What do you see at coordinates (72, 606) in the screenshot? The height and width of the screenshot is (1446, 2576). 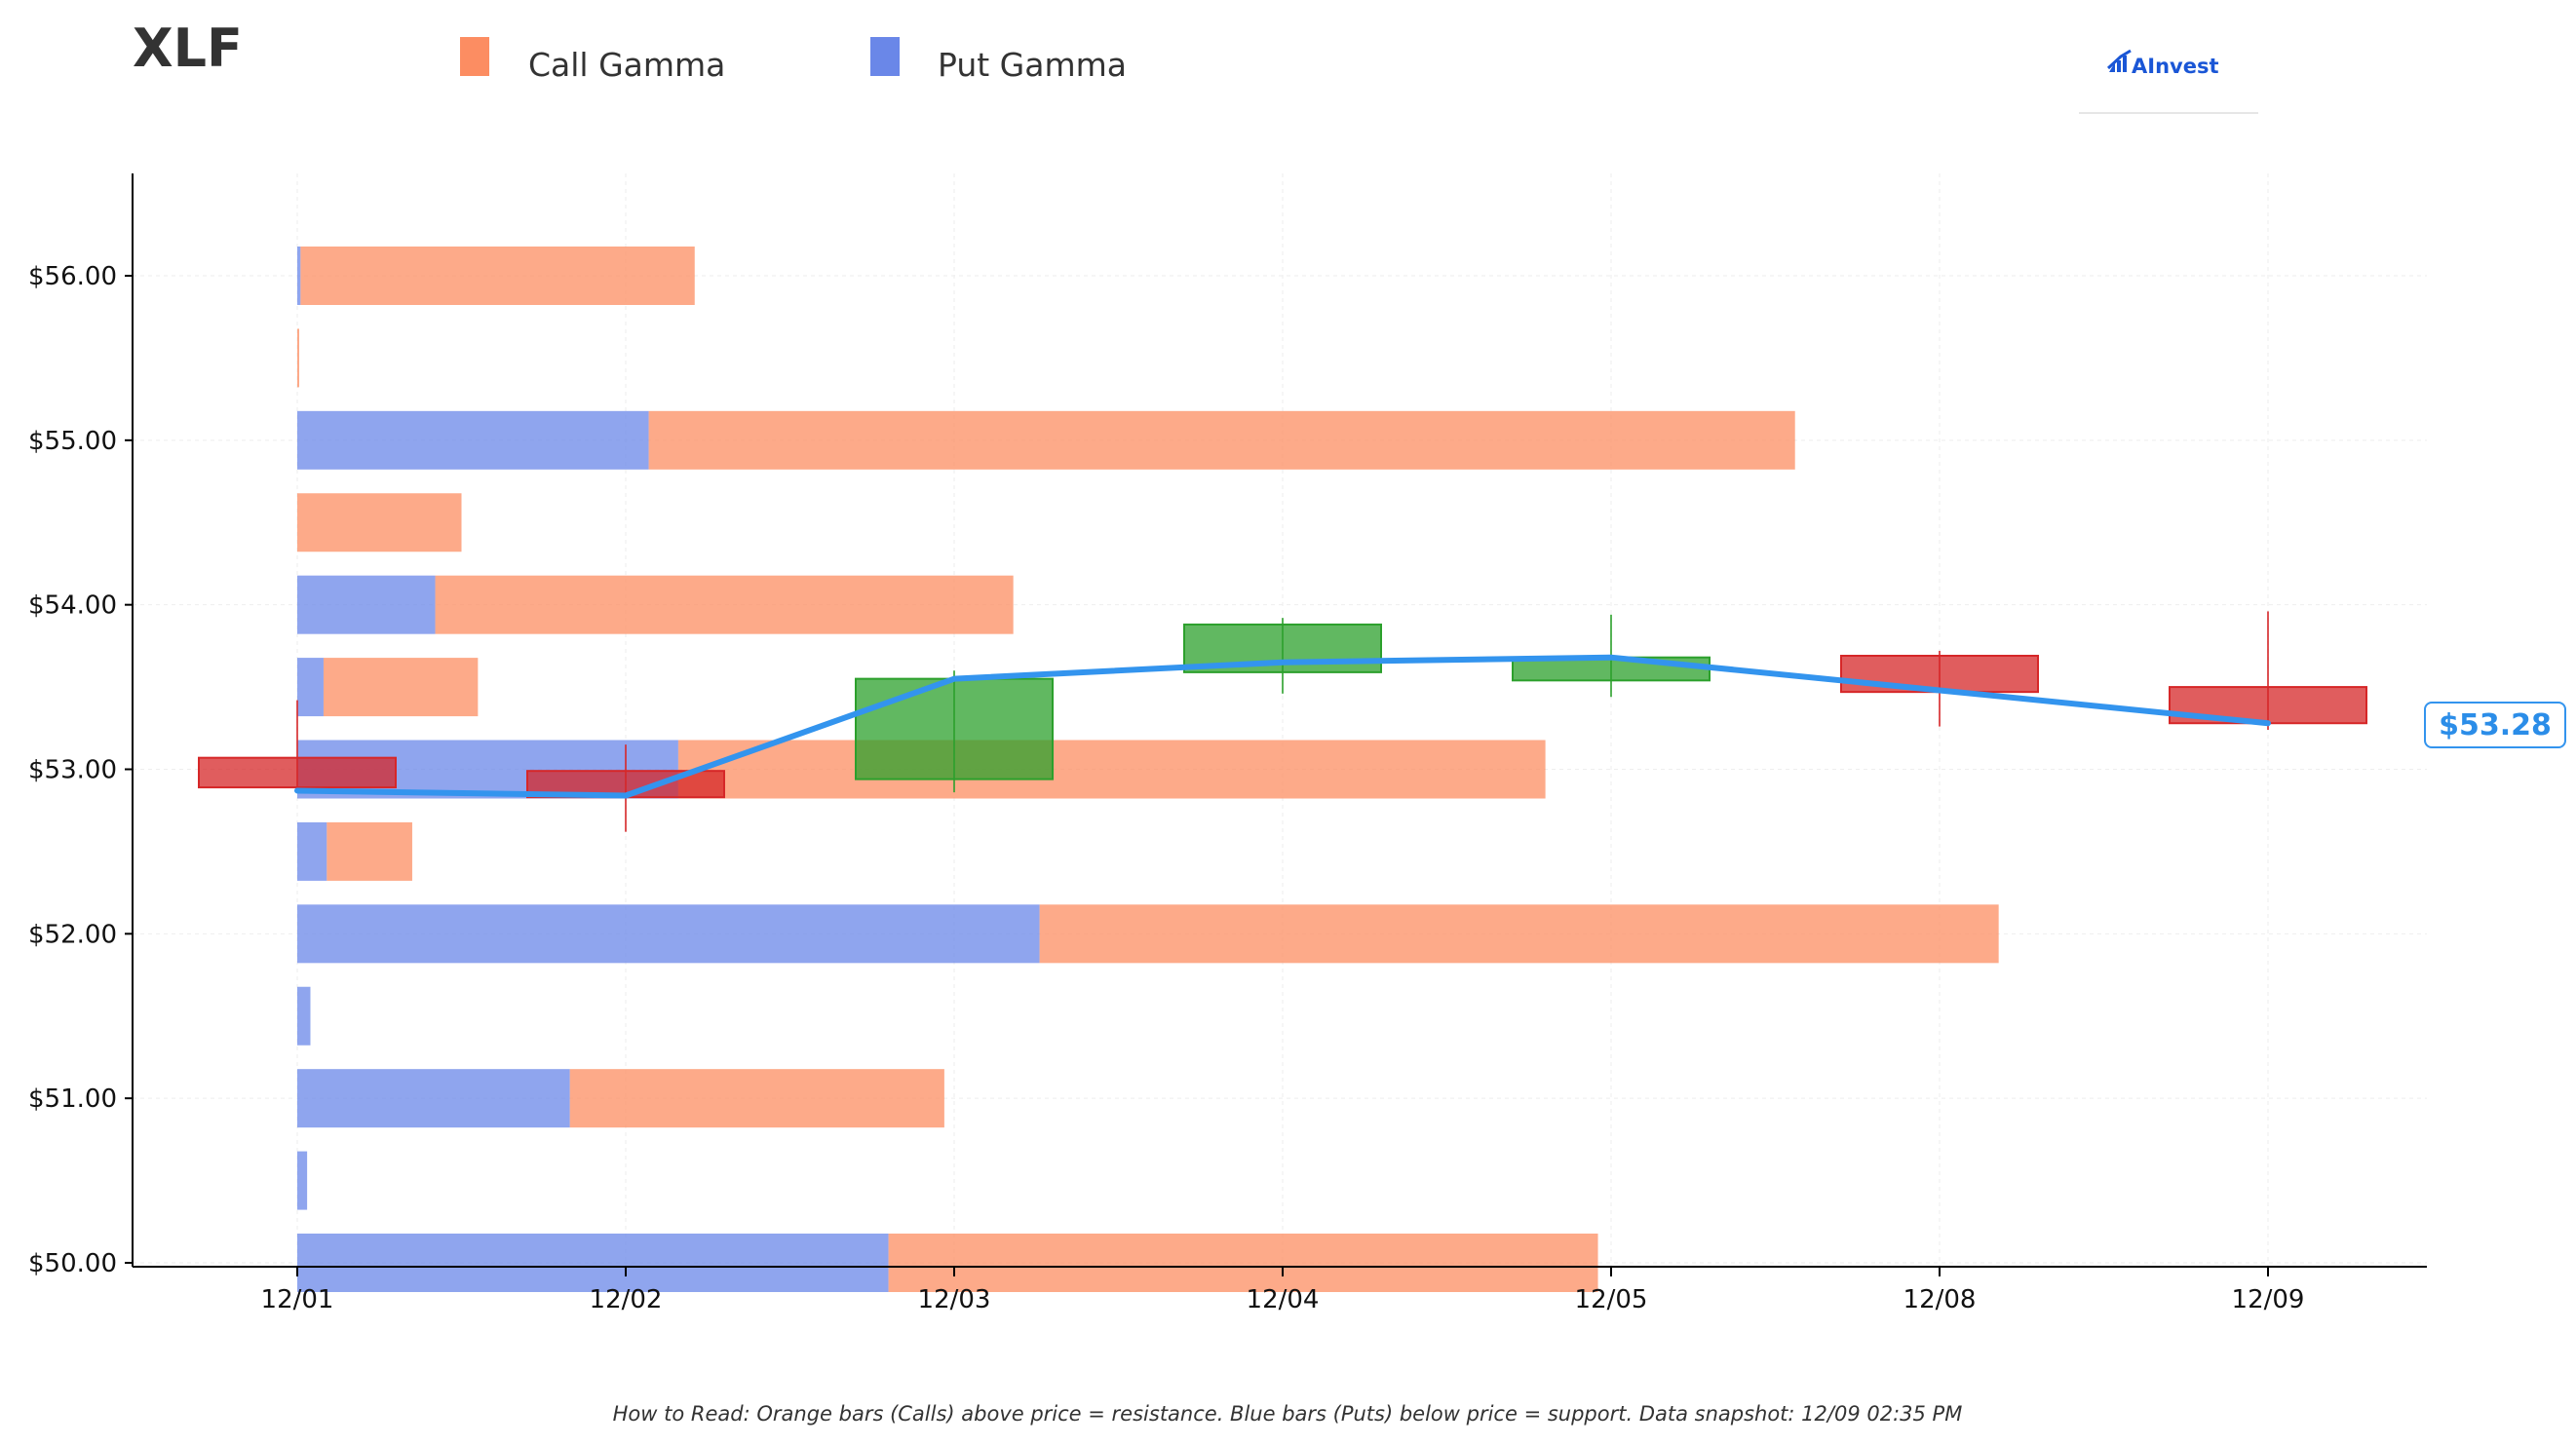 I see `y-tick-label: $54.00` at bounding box center [72, 606].